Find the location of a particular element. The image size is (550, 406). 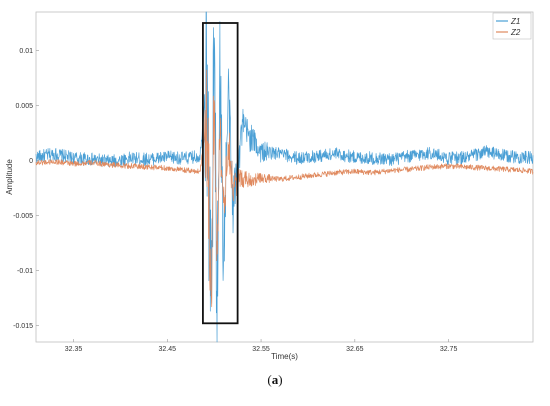

caption-letter: a is located at coordinates (275, 379).